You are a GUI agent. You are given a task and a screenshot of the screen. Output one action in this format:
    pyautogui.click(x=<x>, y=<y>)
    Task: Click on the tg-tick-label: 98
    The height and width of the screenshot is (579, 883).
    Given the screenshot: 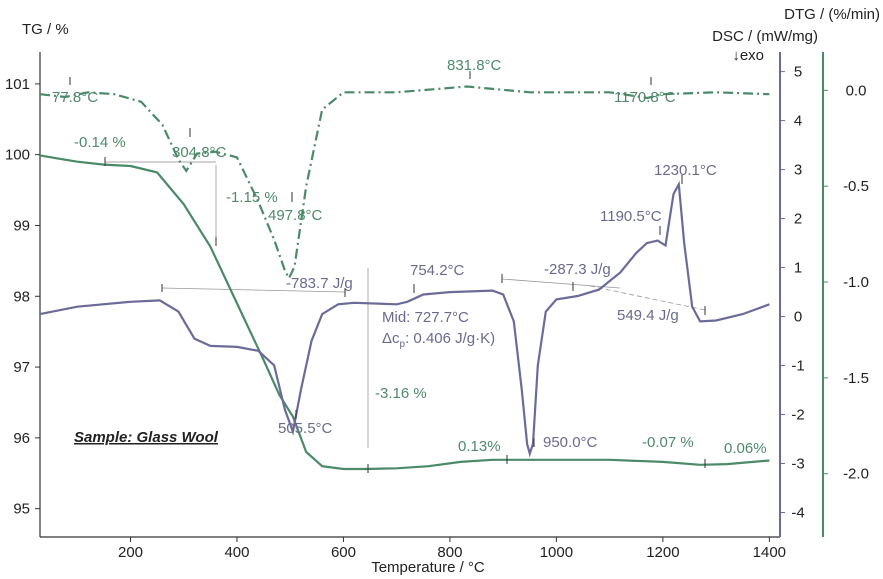 What is the action you would take?
    pyautogui.click(x=21, y=296)
    